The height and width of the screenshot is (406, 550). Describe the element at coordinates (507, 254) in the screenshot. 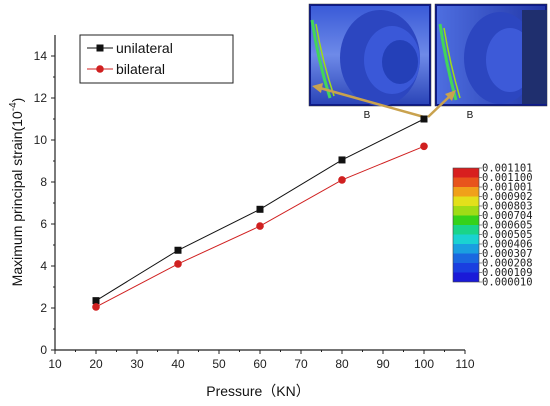

I see `colorbar-label: 0.000307` at that location.